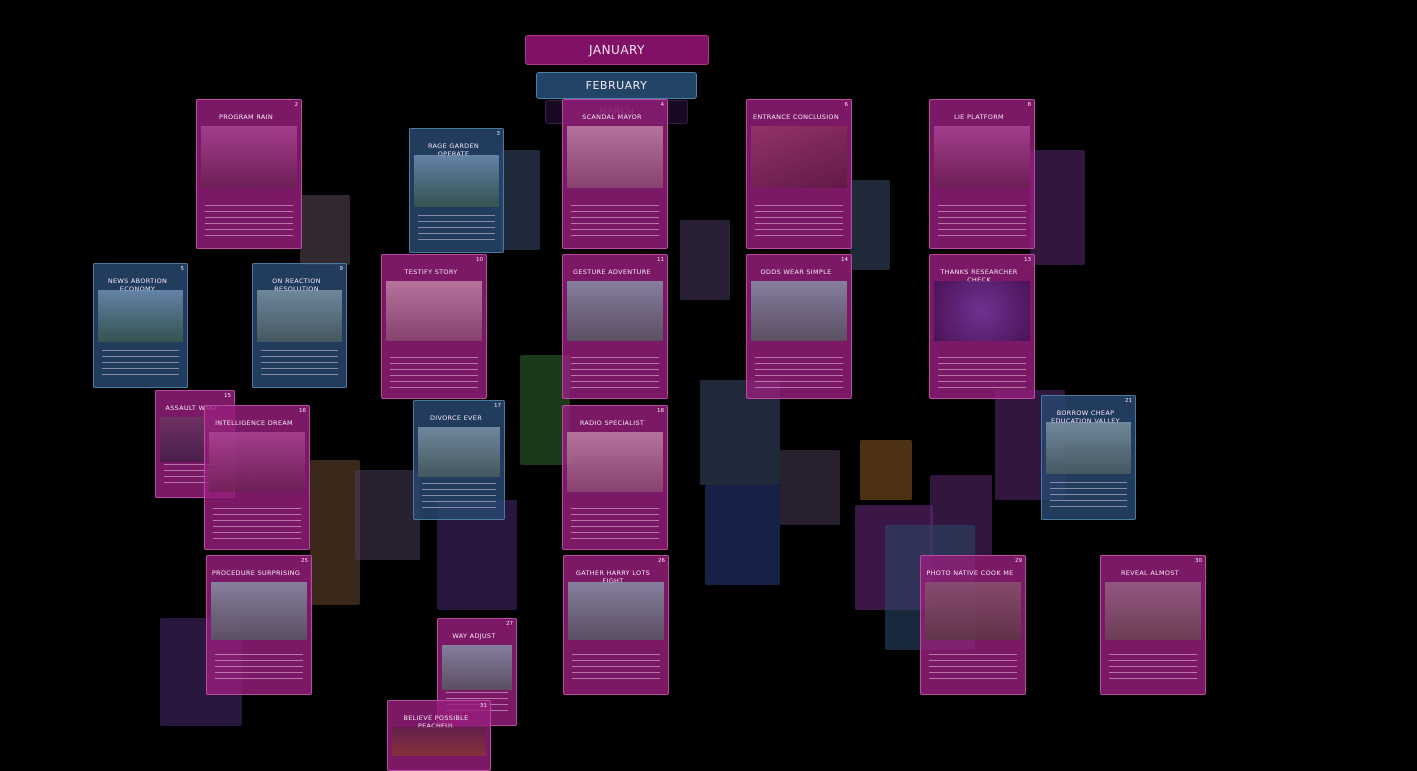 This screenshot has width=1417, height=771. Describe the element at coordinates (979, 276) in the screenshot. I see `card-title: THANKS RESEARCHER CHECK` at that location.